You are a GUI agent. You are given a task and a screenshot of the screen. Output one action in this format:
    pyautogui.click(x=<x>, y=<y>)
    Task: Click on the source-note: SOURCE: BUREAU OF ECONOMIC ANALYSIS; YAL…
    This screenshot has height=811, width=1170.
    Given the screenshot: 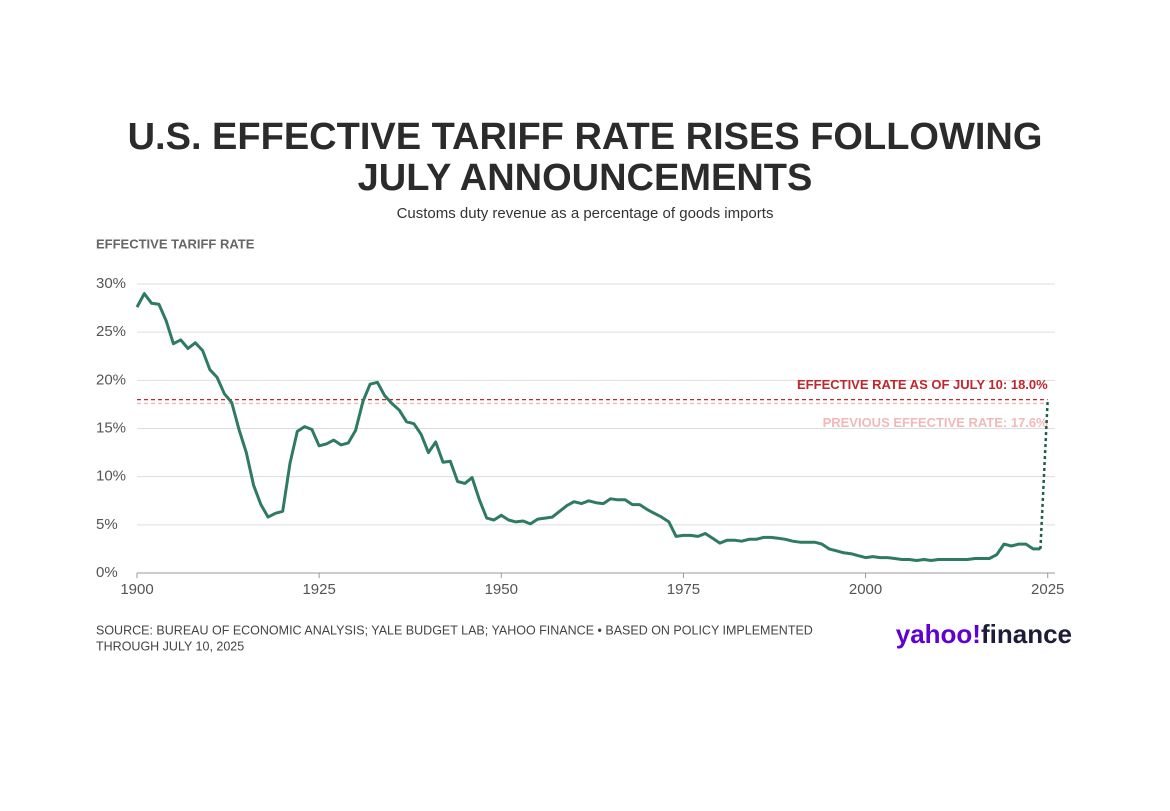 What is the action you would take?
    pyautogui.click(x=454, y=630)
    